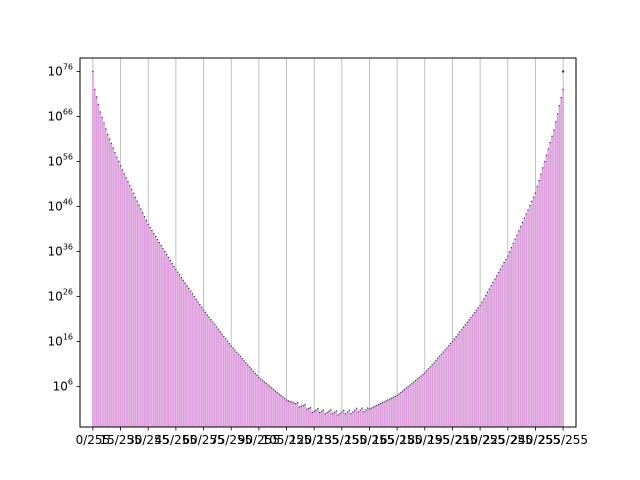 Image resolution: width=640 pixels, height=480 pixels. Describe the element at coordinates (397, 440) in the screenshot. I see `x-tick-label-11: 165/255` at that location.